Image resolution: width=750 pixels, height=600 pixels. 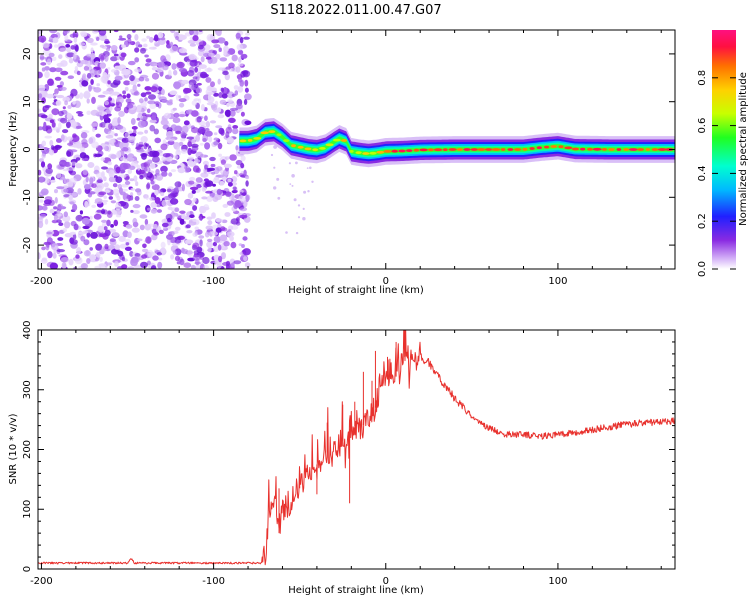 What do you see at coordinates (27, 101) in the screenshot?
I see `y-tick-label: 10` at bounding box center [27, 101].